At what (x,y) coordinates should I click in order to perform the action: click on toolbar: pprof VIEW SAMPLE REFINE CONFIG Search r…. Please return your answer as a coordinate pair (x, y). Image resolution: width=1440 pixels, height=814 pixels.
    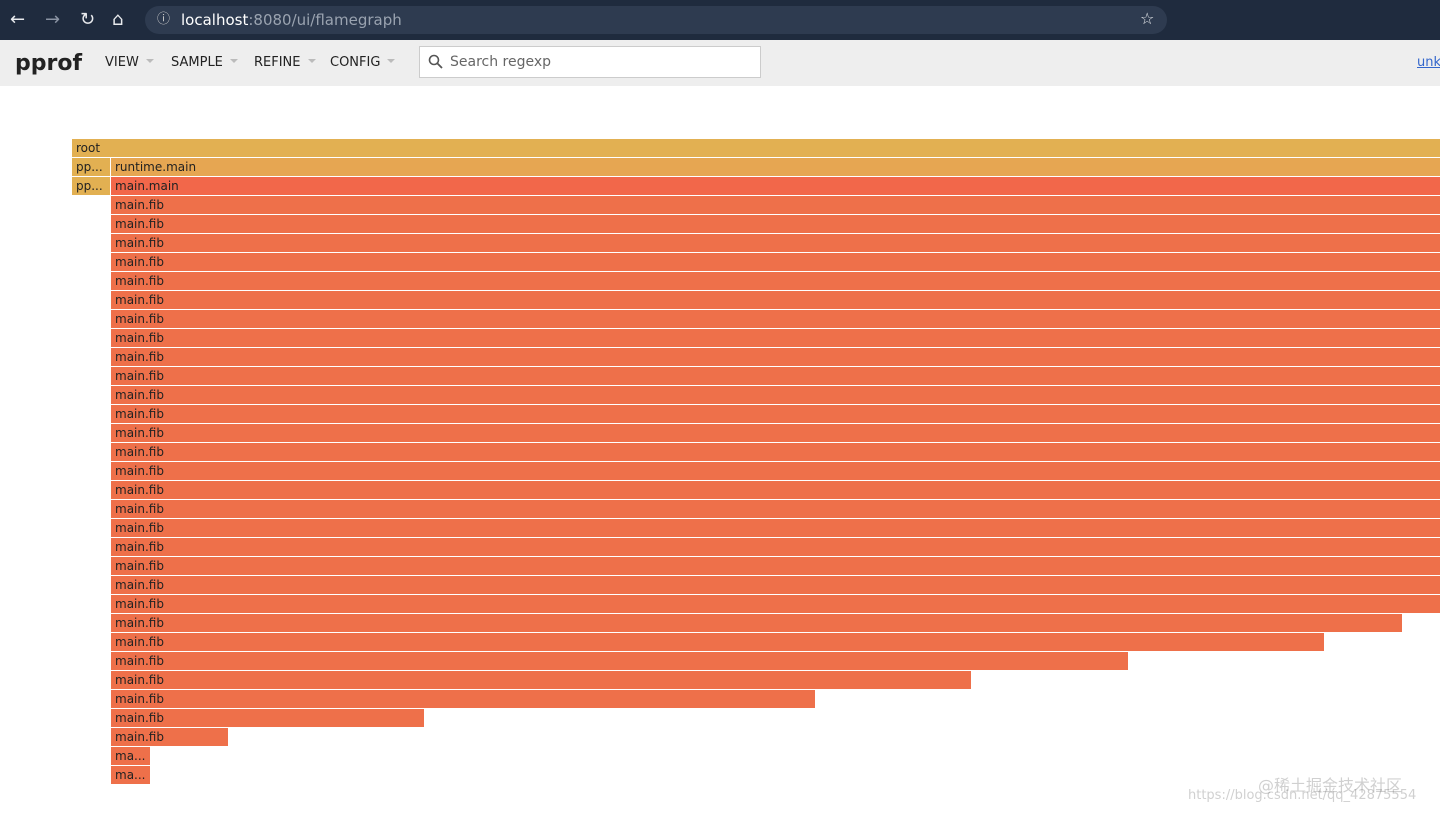
    Looking at the image, I should click on (720, 63).